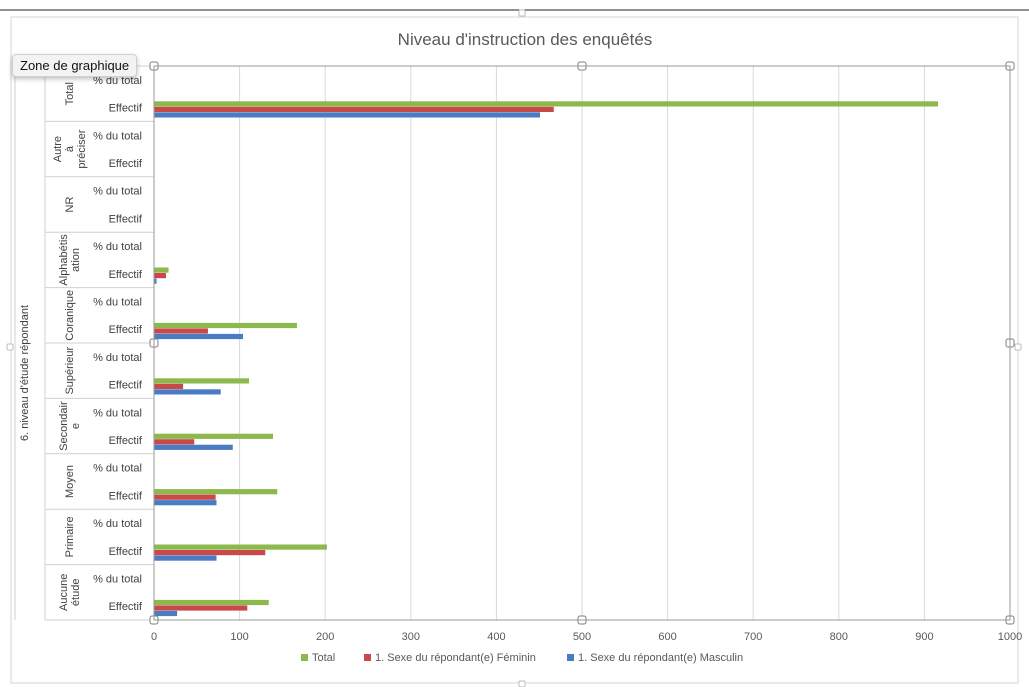  I want to click on group-label: NR, so click(70, 205).